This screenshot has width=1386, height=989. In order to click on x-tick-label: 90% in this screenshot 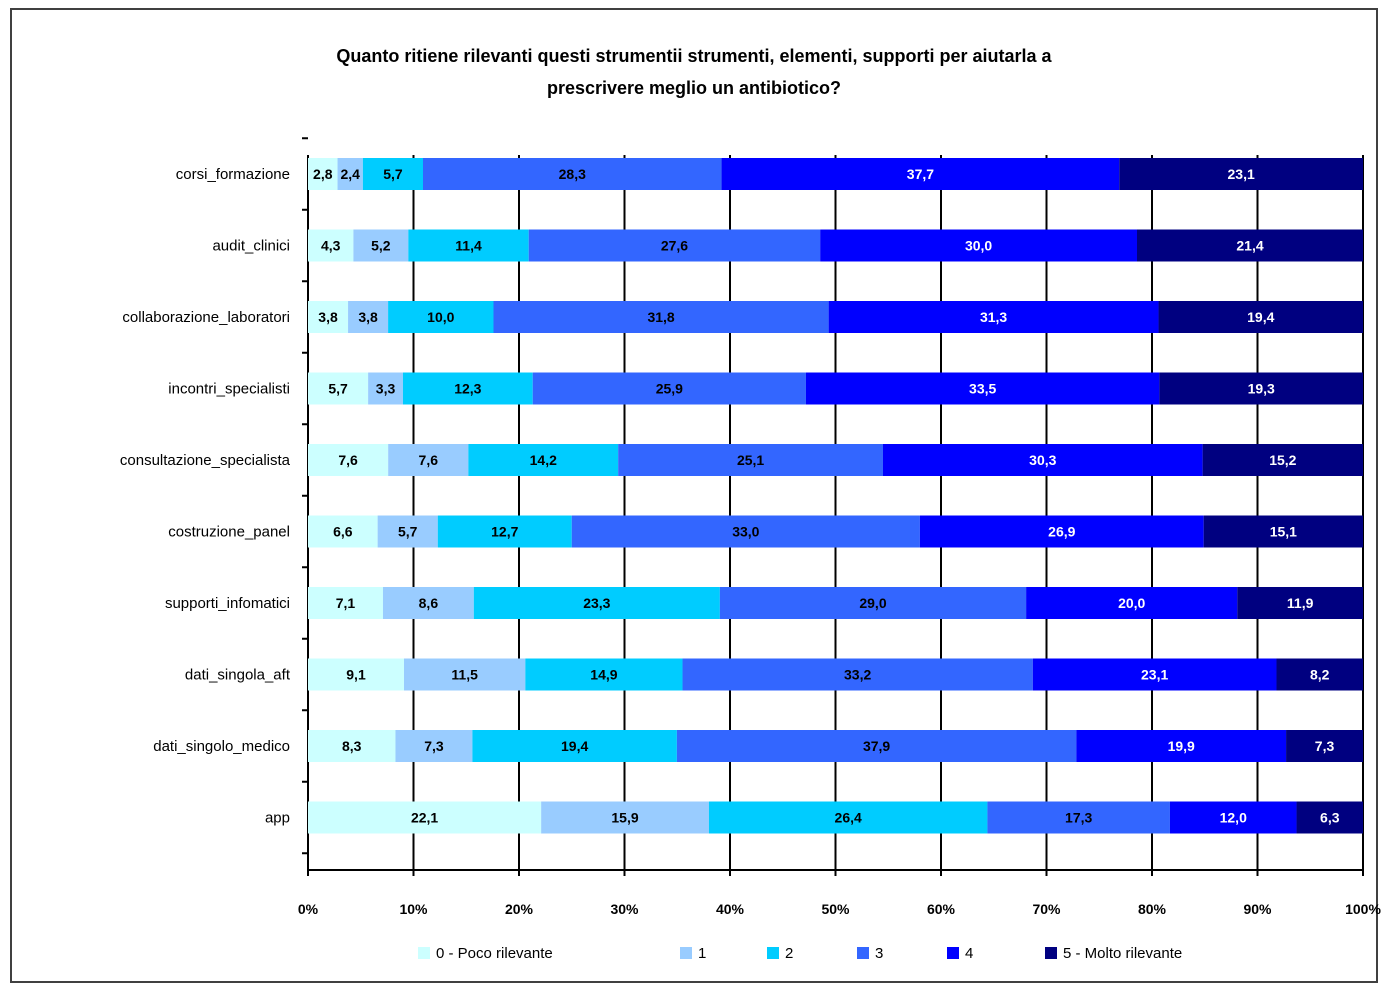, I will do `click(1257, 909)`.